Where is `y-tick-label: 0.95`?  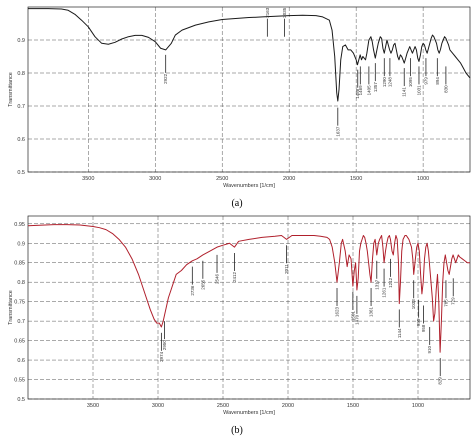 y-tick-label: 0.95 is located at coordinates (19, 225).